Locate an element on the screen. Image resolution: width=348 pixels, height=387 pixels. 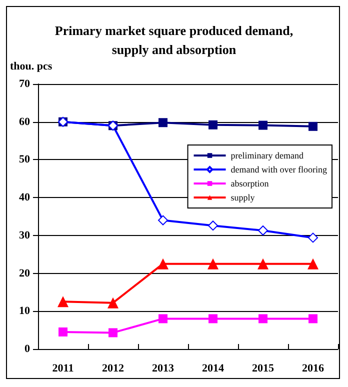
legend-label: demand with over flooring is located at coordinates (279, 169).